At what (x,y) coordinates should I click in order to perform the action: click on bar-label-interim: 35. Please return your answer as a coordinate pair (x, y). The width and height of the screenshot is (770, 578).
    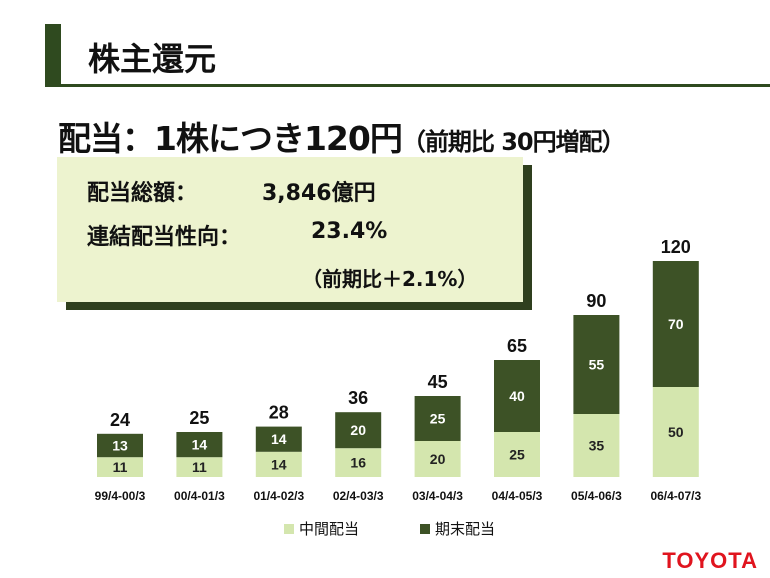
    Looking at the image, I should click on (597, 446).